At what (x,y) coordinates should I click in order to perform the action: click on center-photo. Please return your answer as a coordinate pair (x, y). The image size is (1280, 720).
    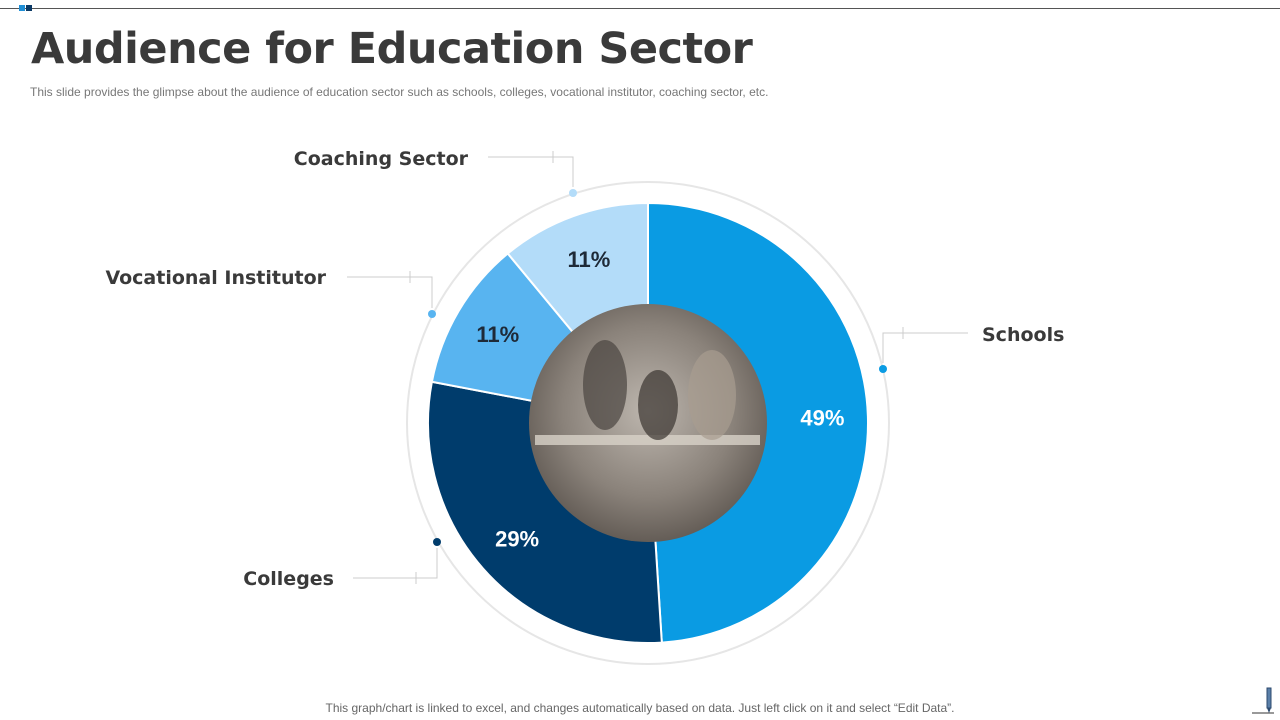
    Looking at the image, I should click on (648, 423).